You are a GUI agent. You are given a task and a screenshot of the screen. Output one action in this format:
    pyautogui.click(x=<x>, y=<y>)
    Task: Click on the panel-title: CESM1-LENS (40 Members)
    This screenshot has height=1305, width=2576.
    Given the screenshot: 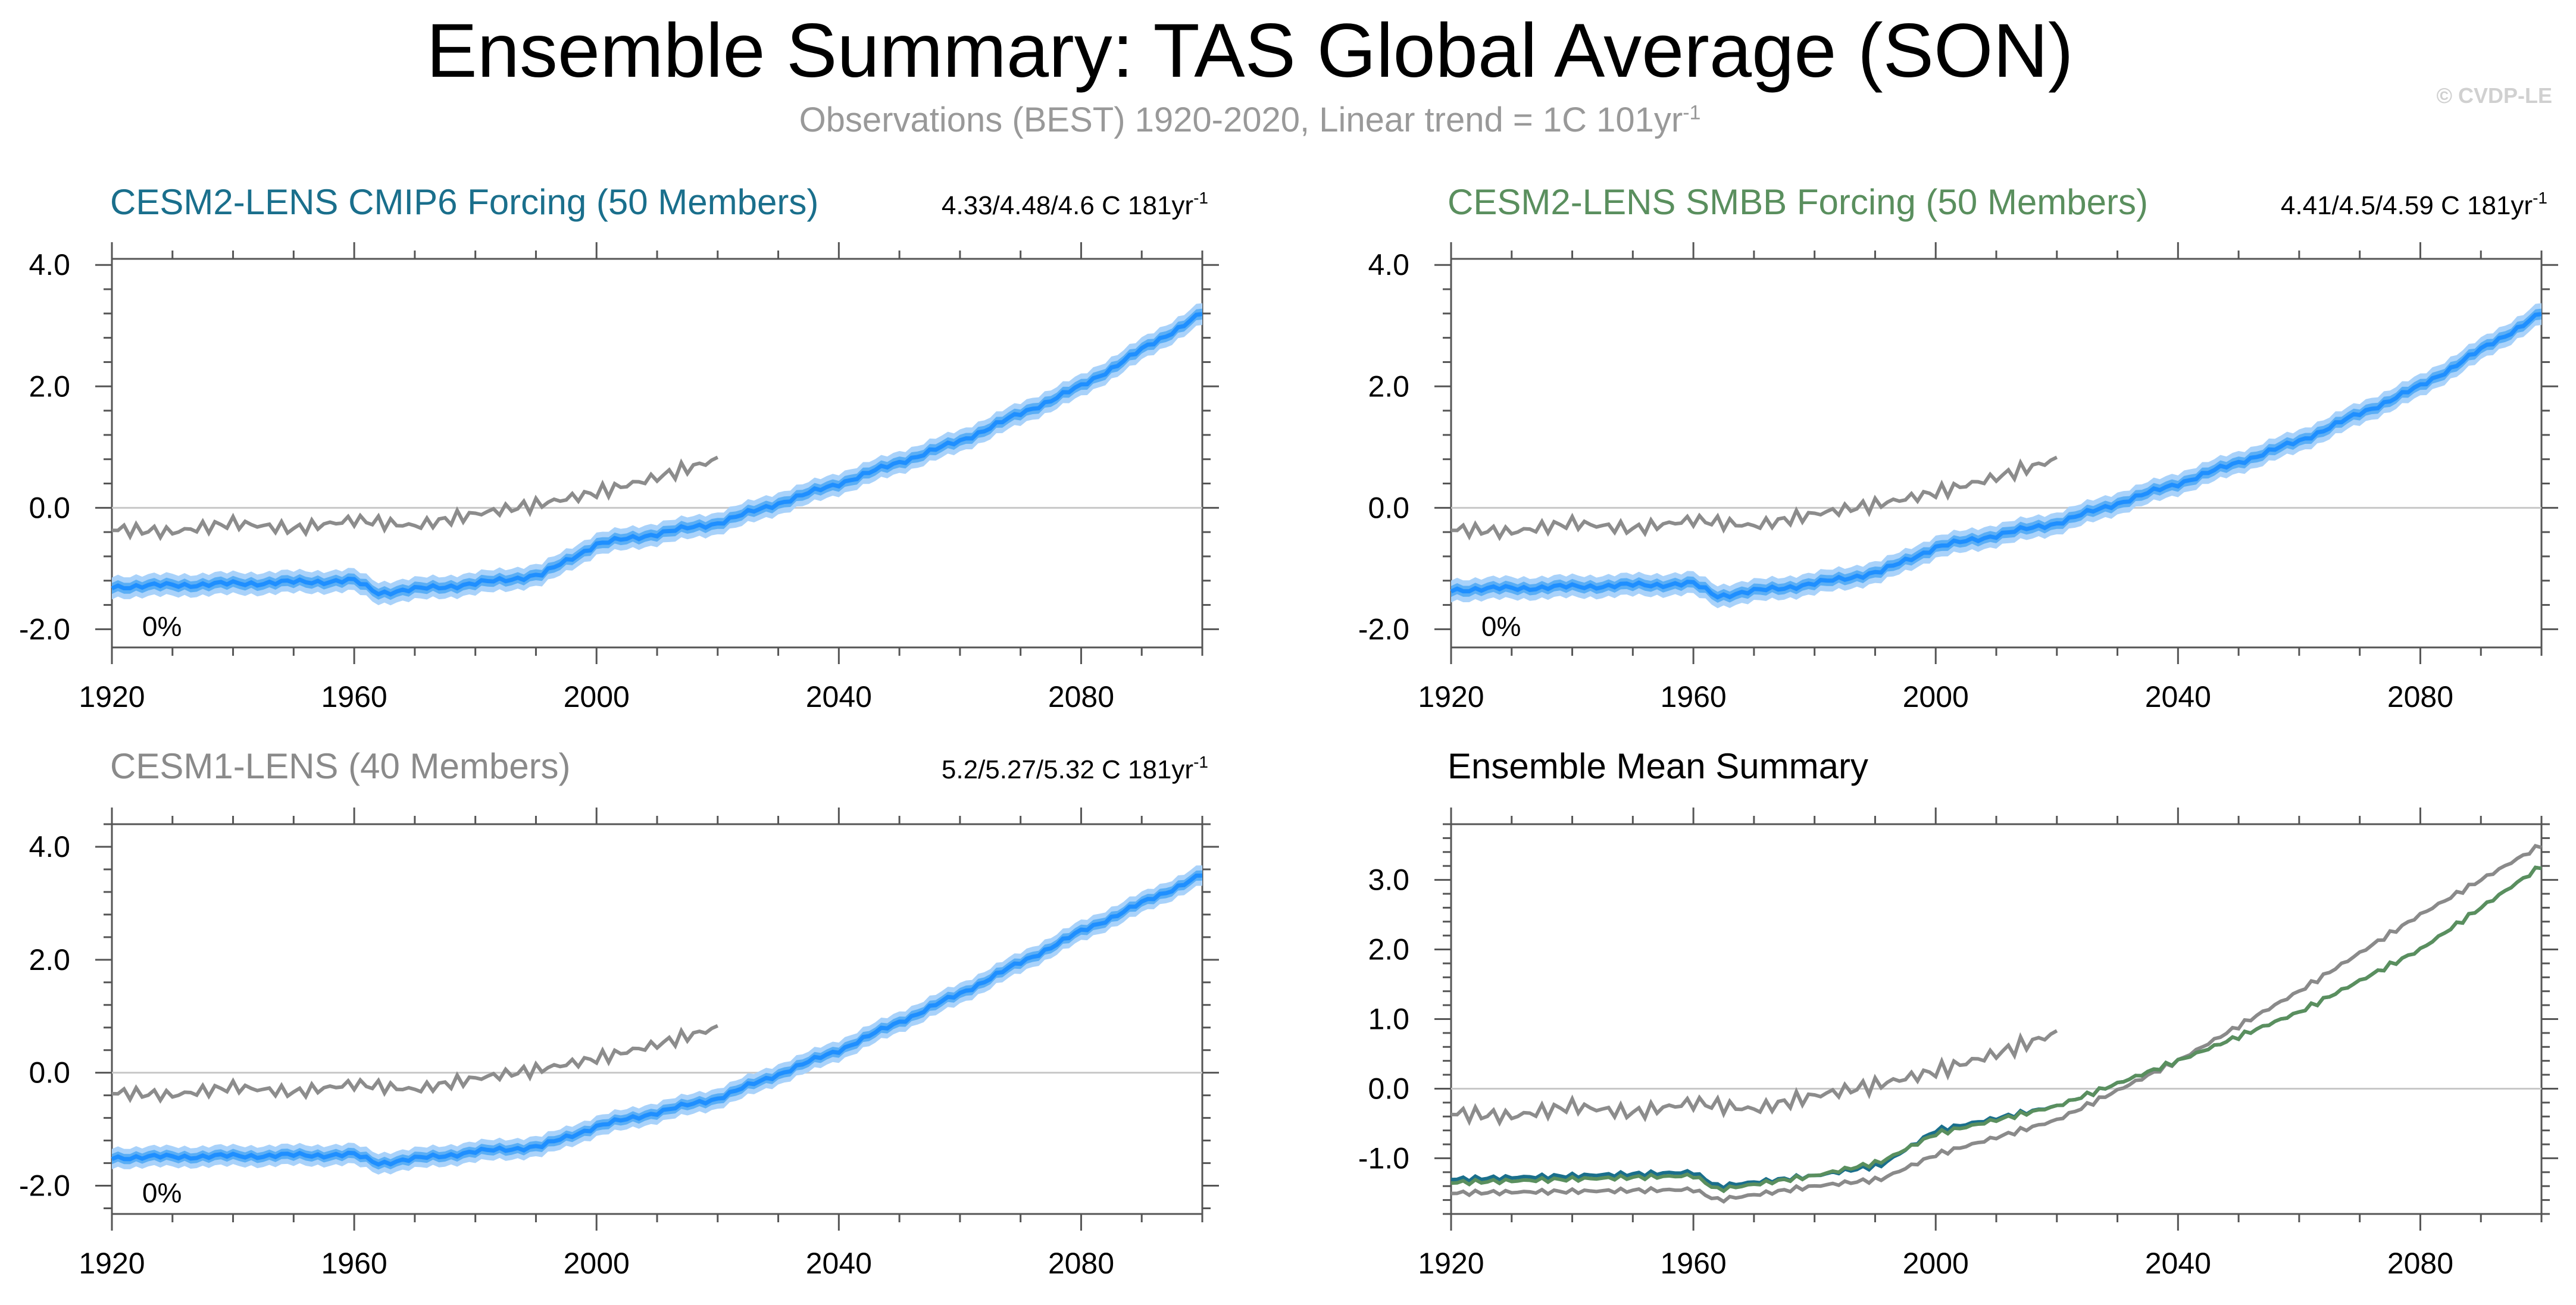 What is the action you would take?
    pyautogui.click(x=340, y=766)
    